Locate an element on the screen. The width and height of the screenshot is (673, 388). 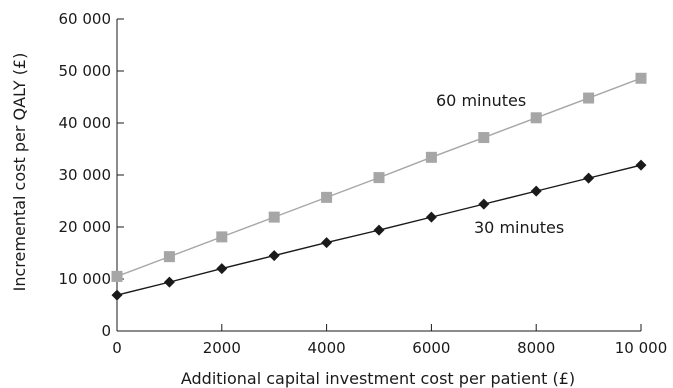
x-tick-label: 10 000 is located at coordinates (641, 348).